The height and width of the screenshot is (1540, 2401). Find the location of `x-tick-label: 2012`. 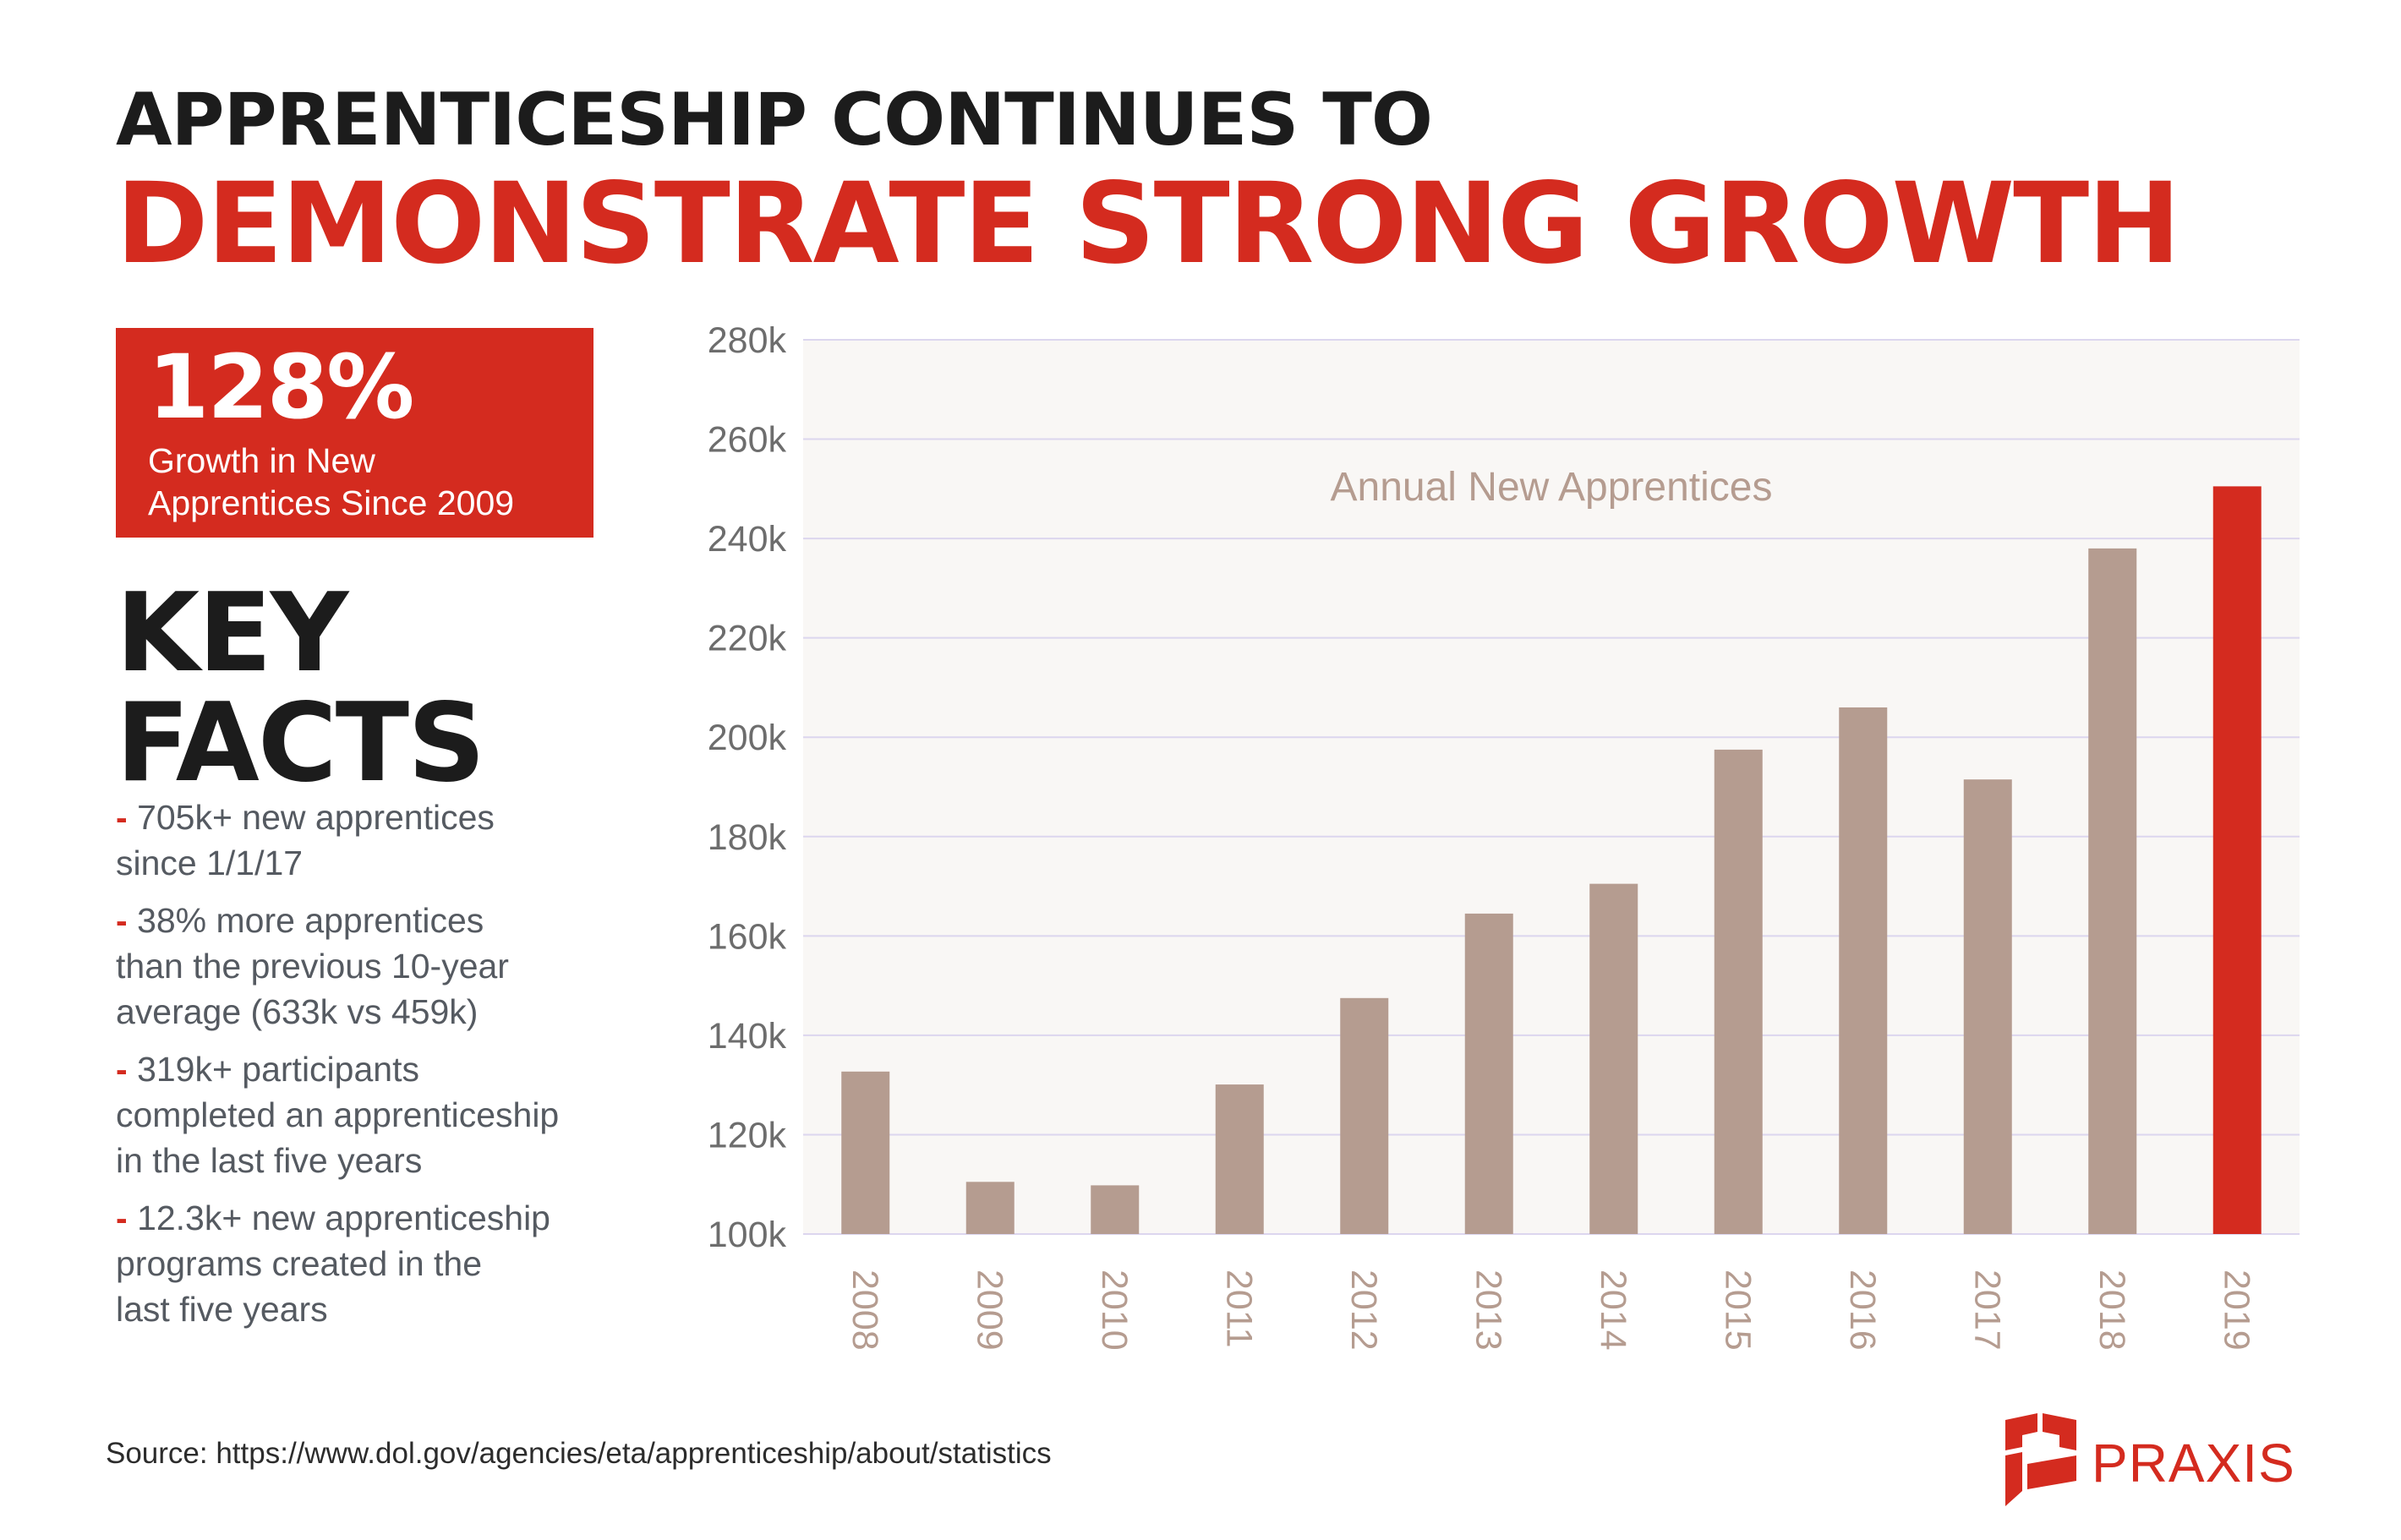

x-tick-label: 2012 is located at coordinates (1363, 1310).